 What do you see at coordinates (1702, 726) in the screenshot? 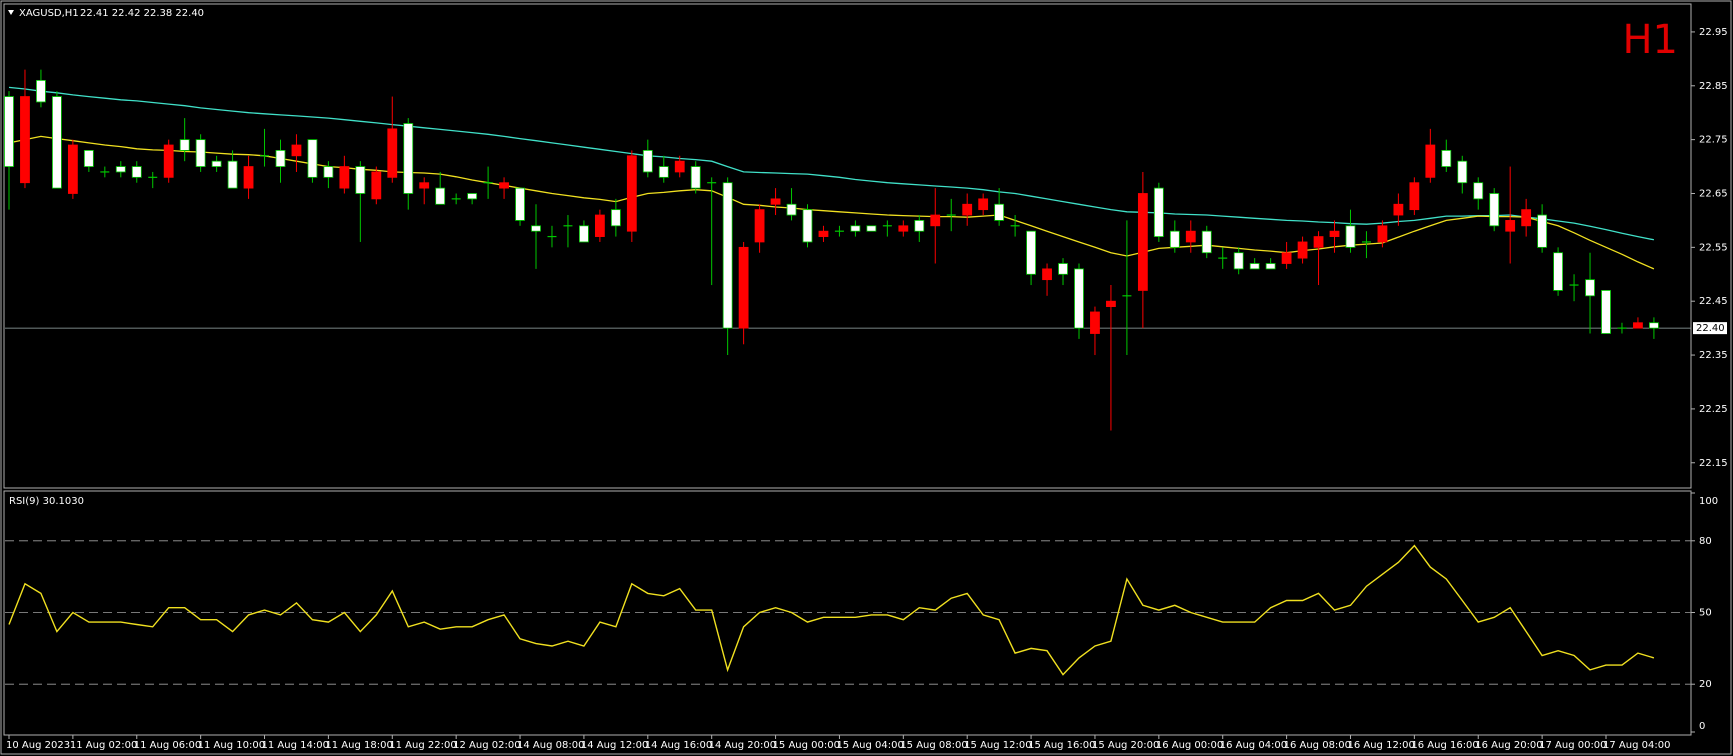
I see `y-tick-label: 0` at bounding box center [1702, 726].